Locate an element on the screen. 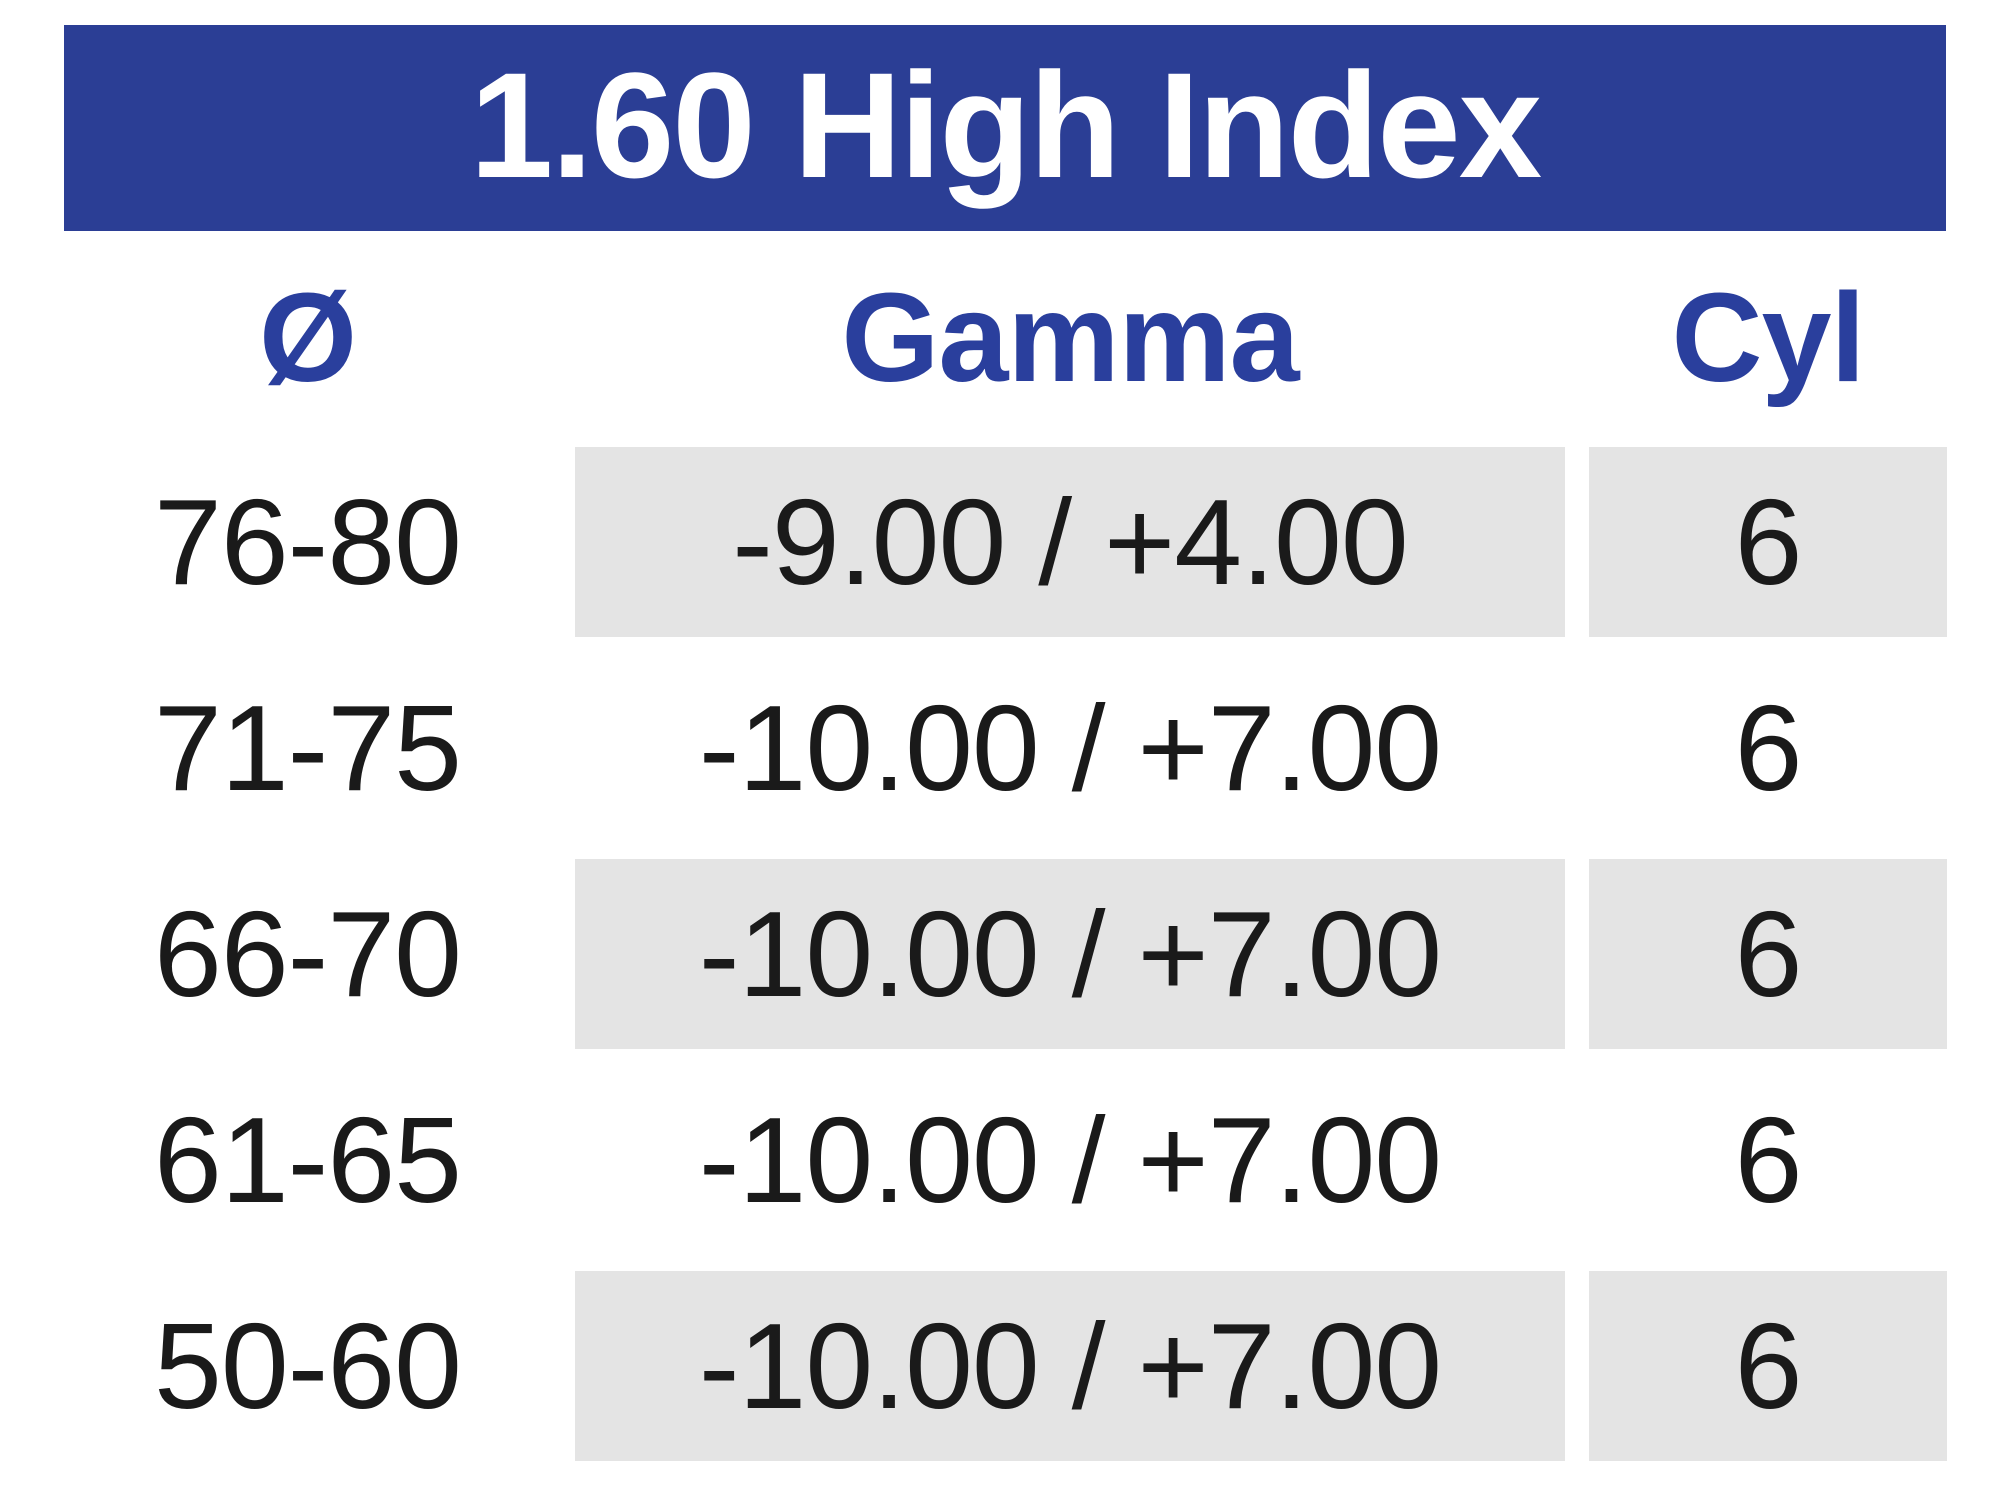 This screenshot has width=2000, height=1500. diameter-cell: 71-75 is located at coordinates (307, 748).